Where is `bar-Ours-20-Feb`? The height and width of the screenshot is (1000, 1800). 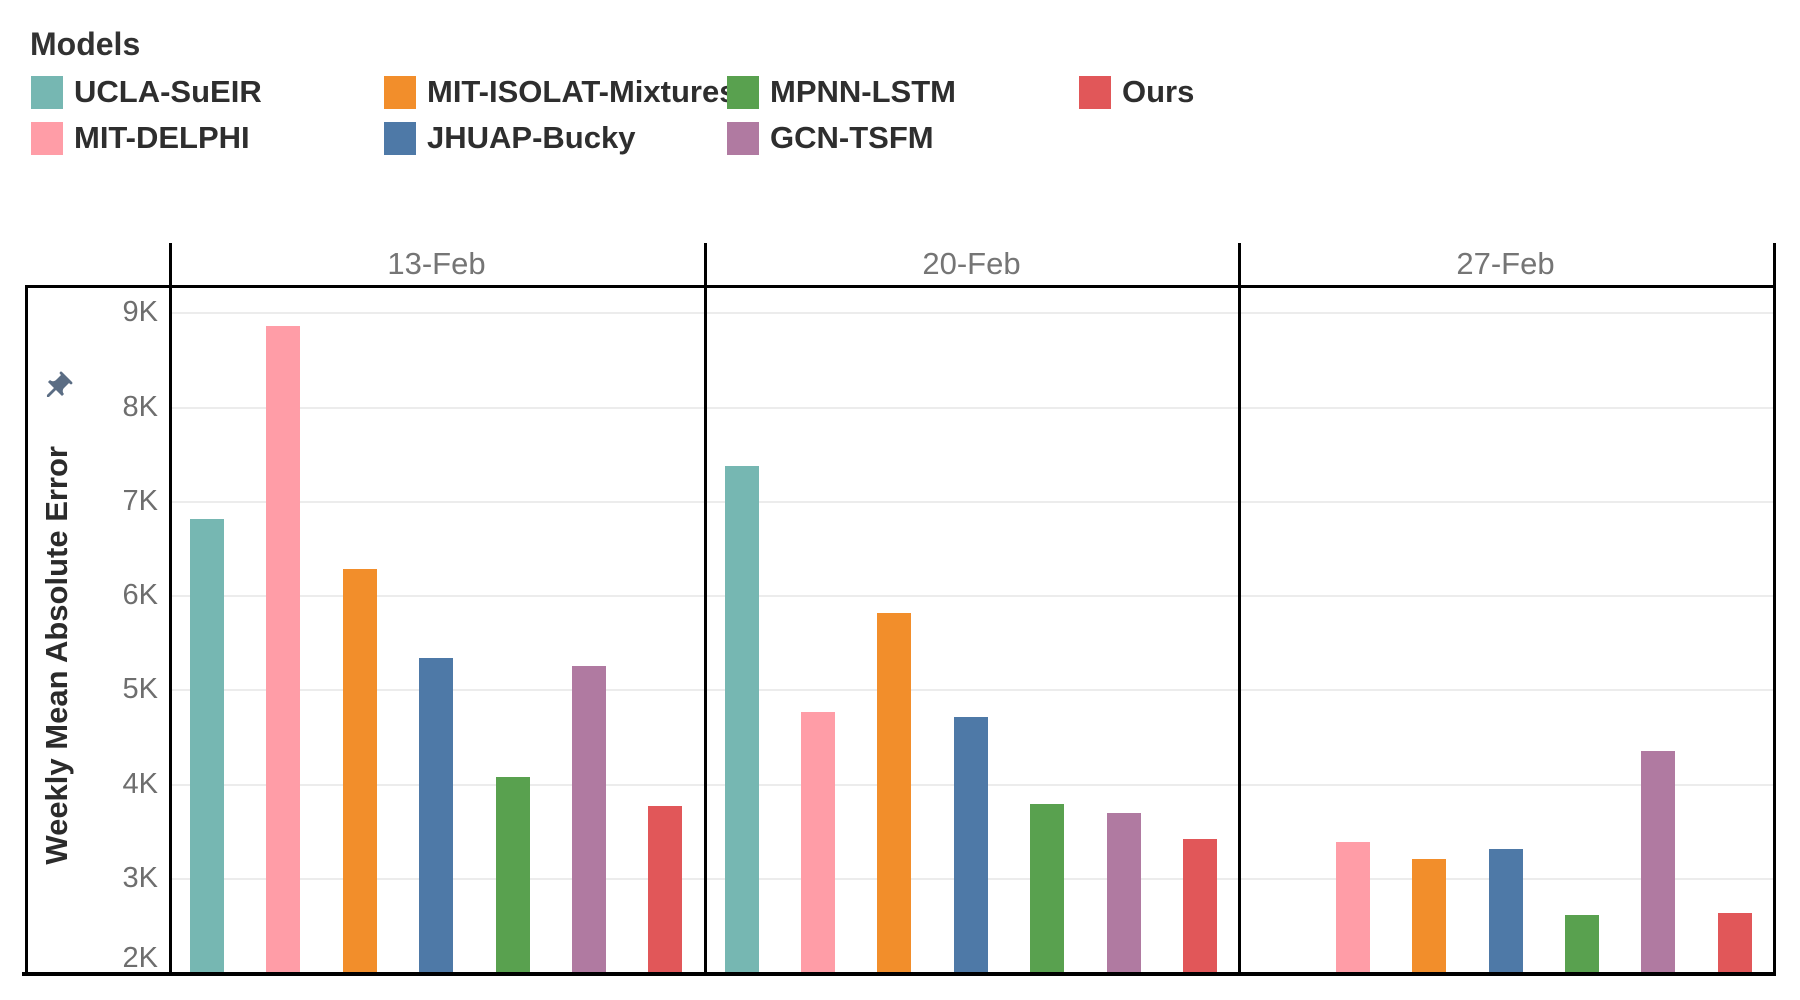 bar-Ours-20-Feb is located at coordinates (1200, 906).